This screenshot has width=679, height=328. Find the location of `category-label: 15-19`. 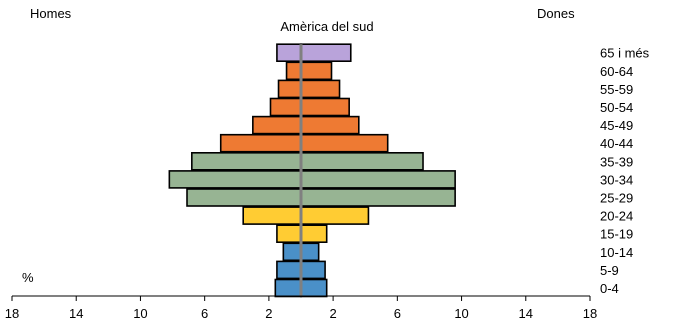

category-label: 15-19 is located at coordinates (616, 234).